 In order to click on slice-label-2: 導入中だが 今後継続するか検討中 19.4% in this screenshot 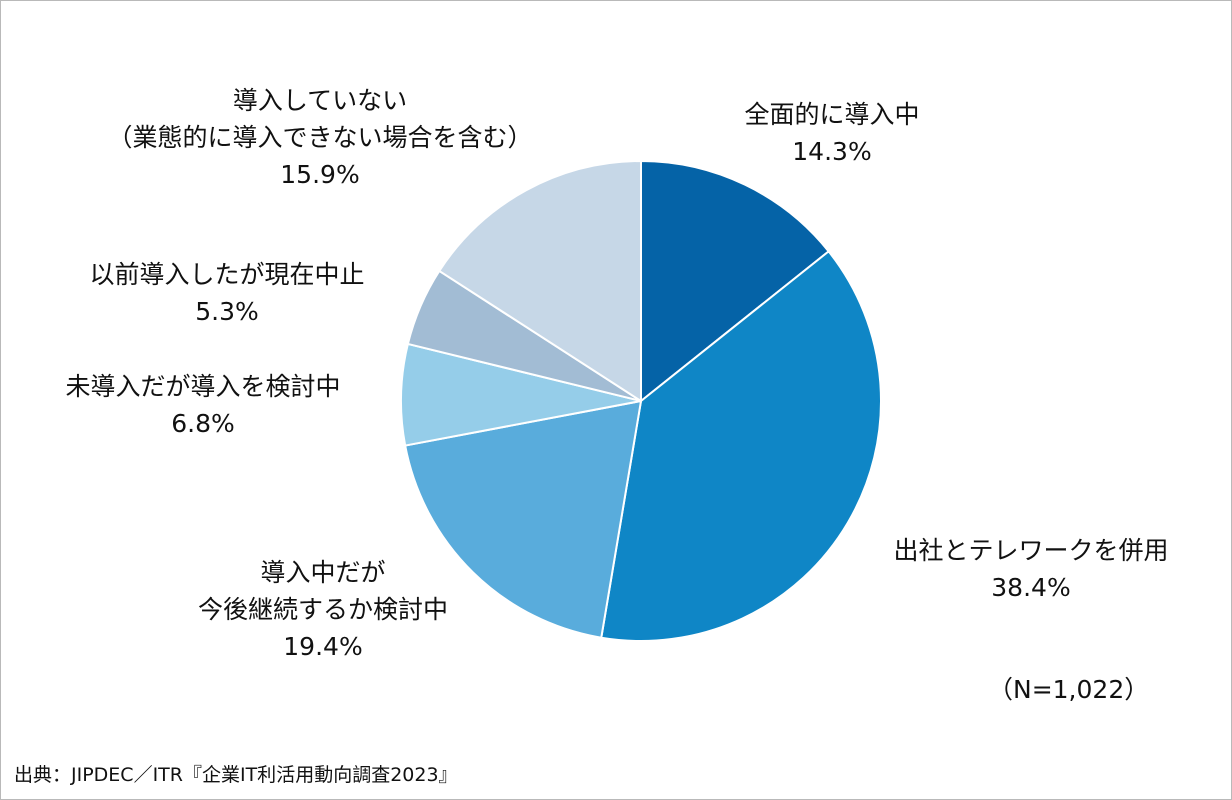, I will do `click(323, 609)`.